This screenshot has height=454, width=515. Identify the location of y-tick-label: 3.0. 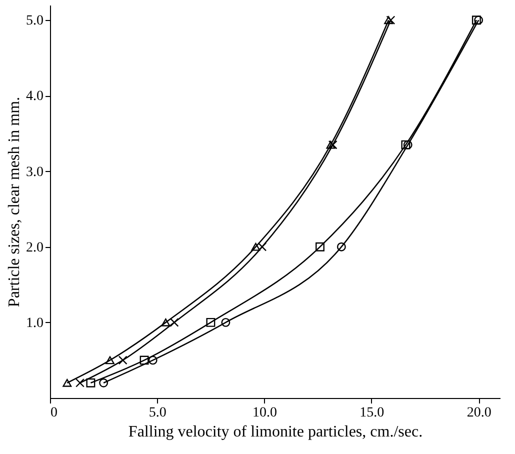
(35, 172).